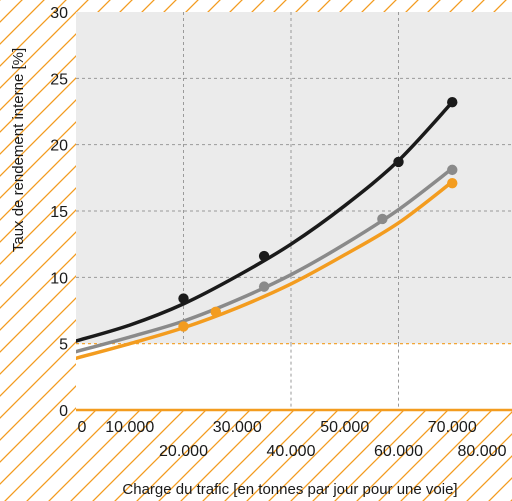  What do you see at coordinates (59, 13) in the screenshot?
I see `y-tick-label: 30` at bounding box center [59, 13].